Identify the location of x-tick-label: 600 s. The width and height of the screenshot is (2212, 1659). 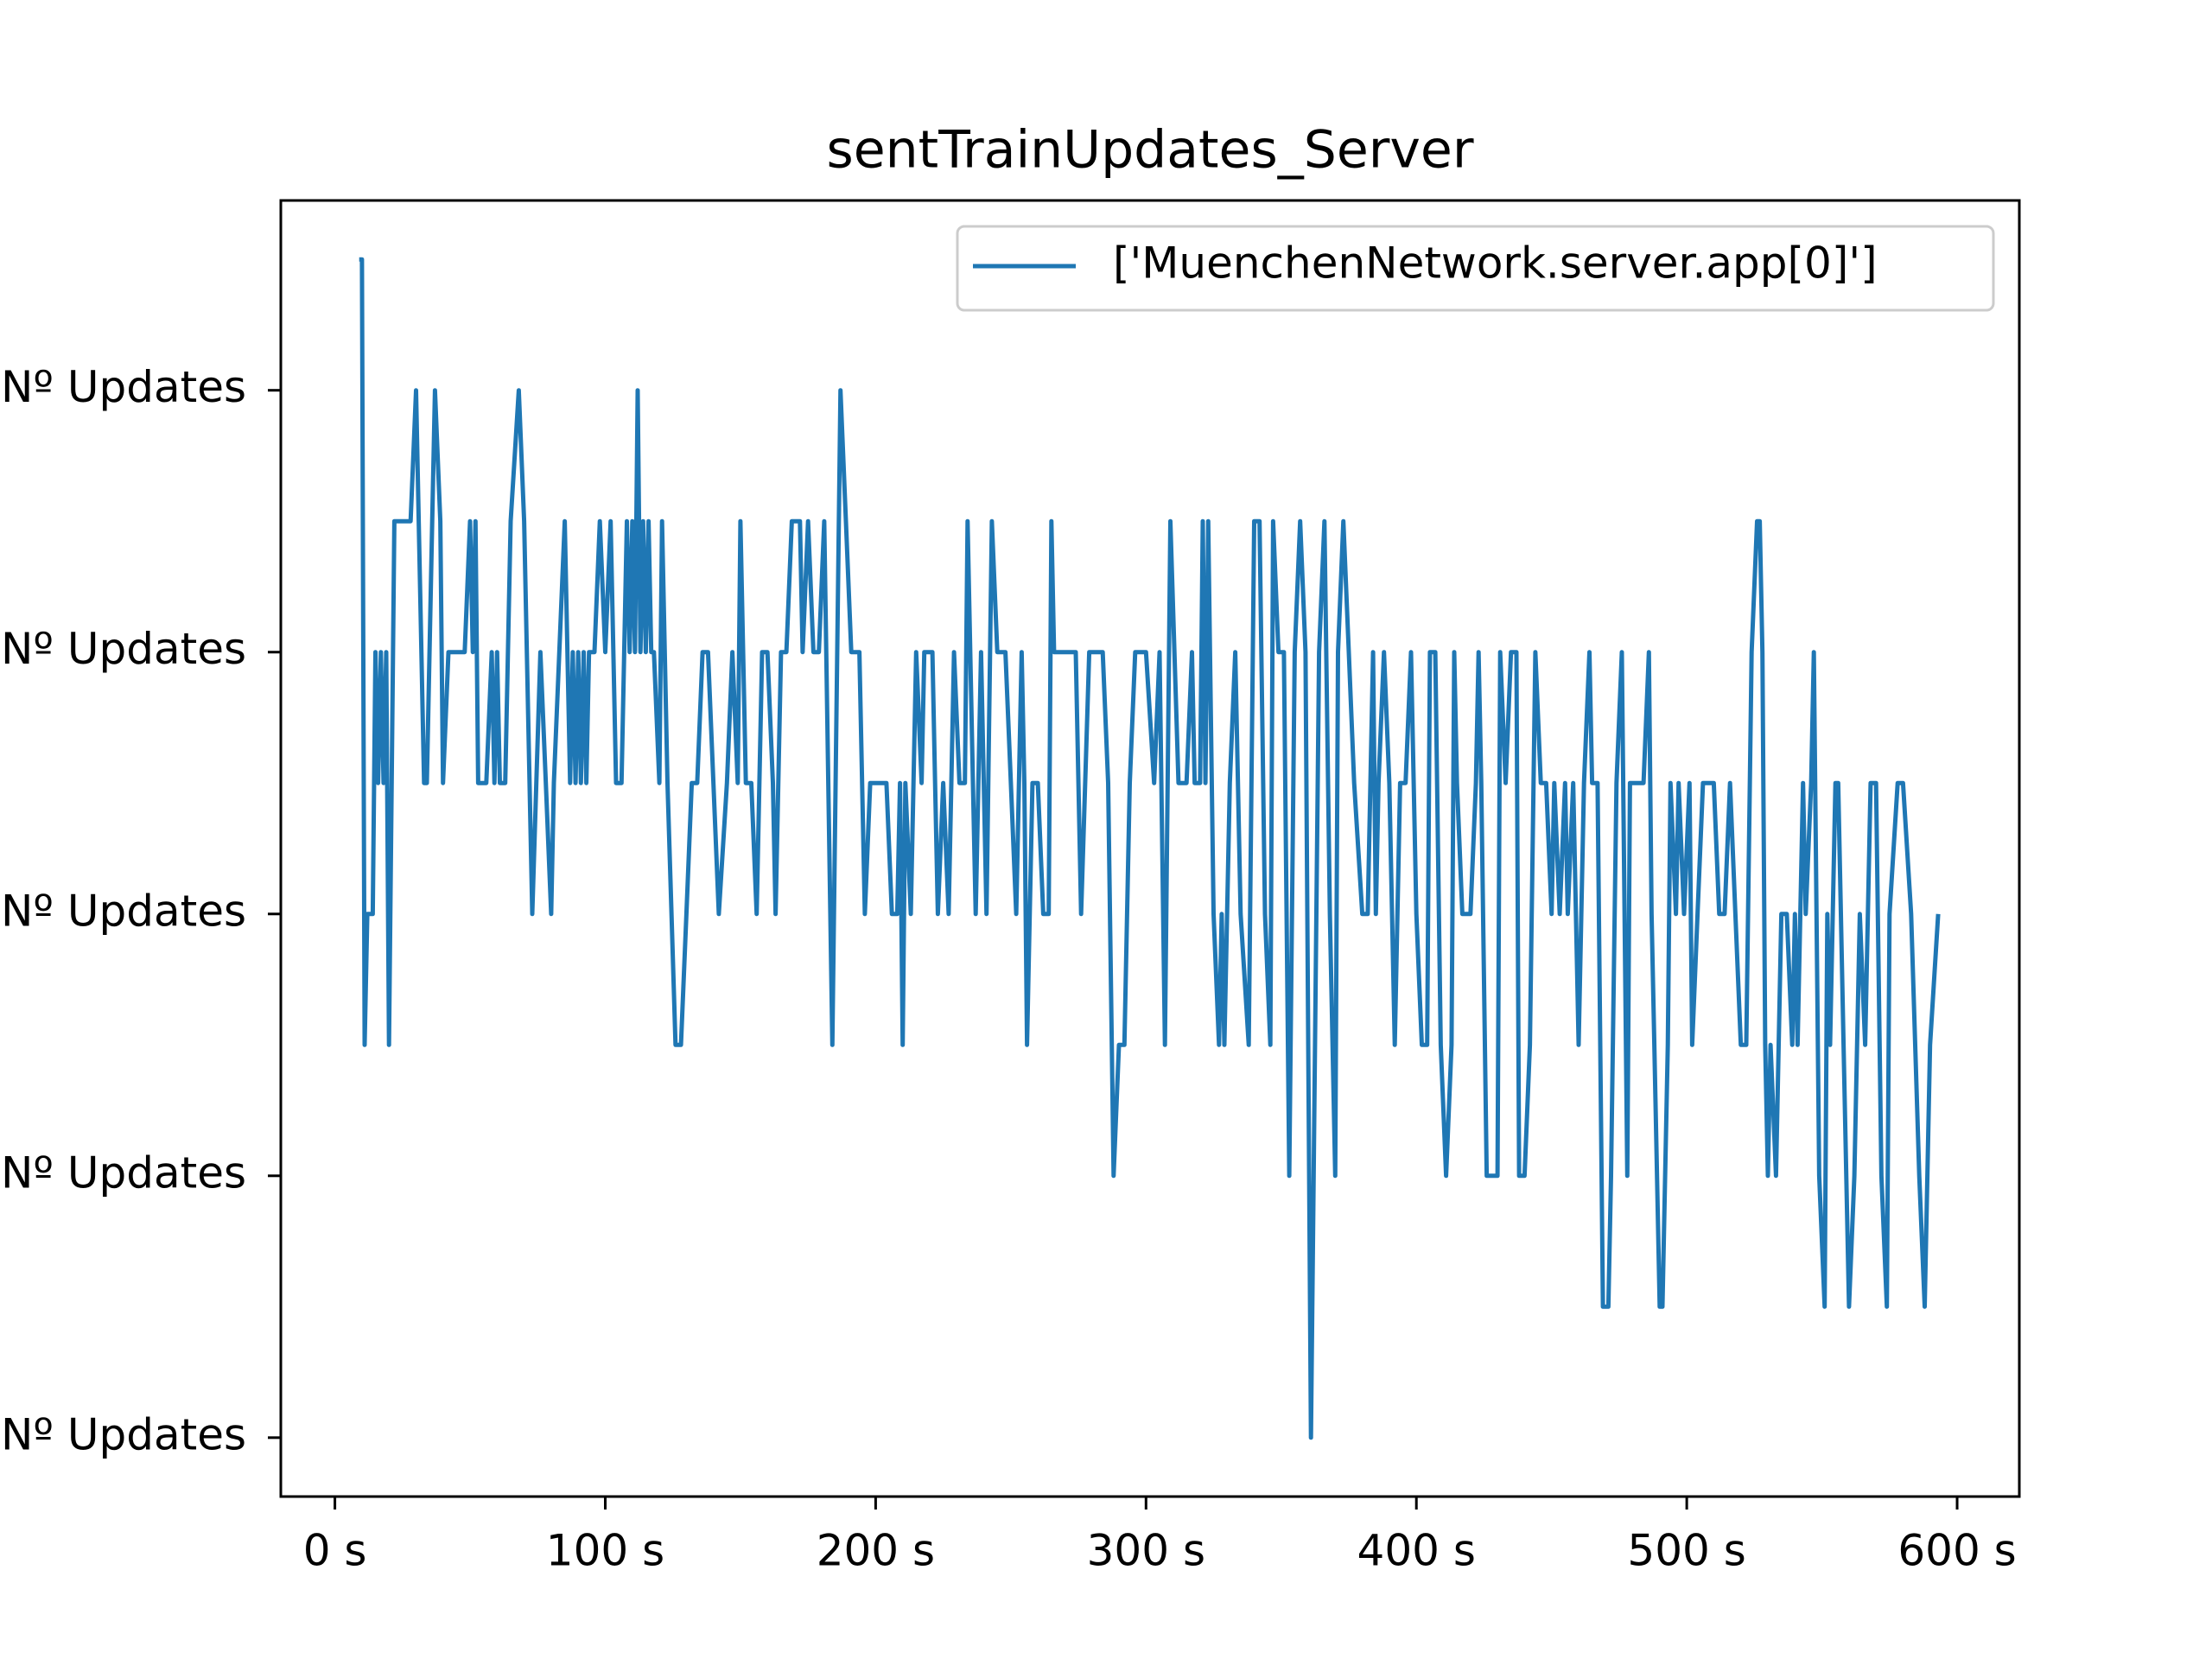
(1956, 1551).